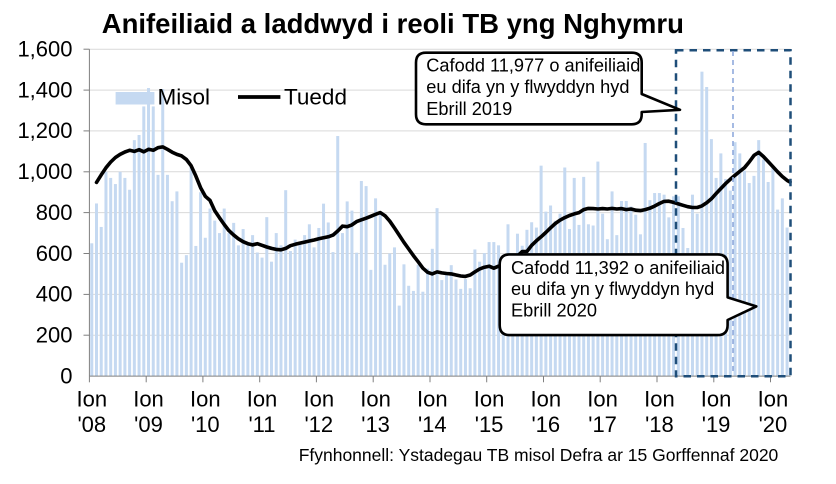 The width and height of the screenshot is (836, 484). What do you see at coordinates (54, 294) in the screenshot?
I see `svg-text: 400` at bounding box center [54, 294].